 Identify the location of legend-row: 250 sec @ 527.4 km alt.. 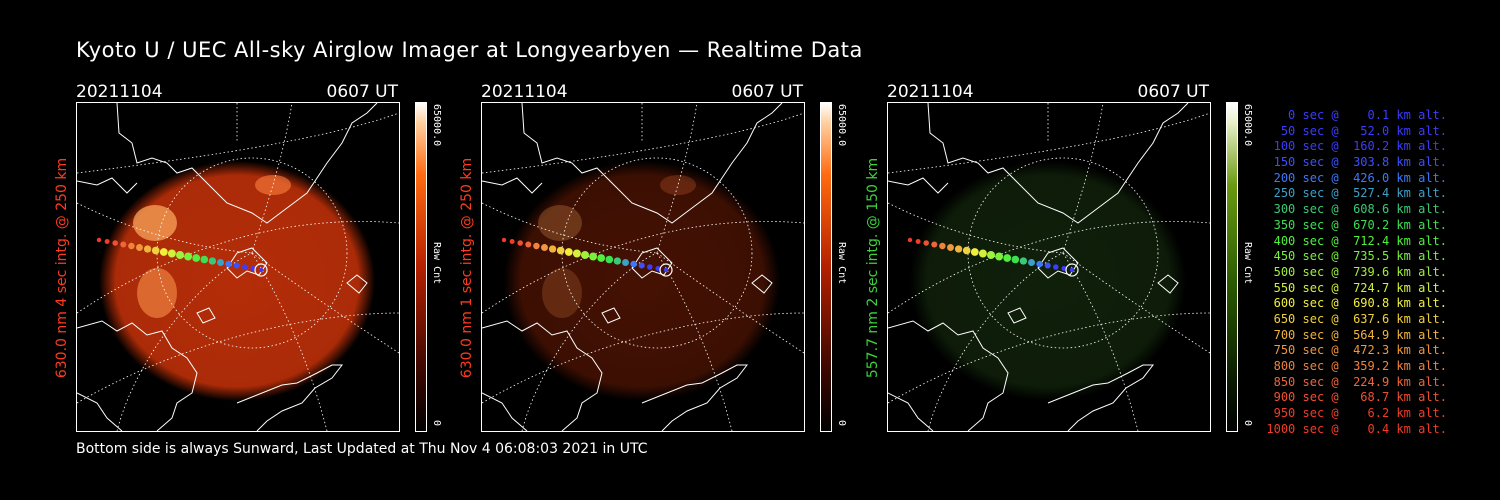
(1356, 193).